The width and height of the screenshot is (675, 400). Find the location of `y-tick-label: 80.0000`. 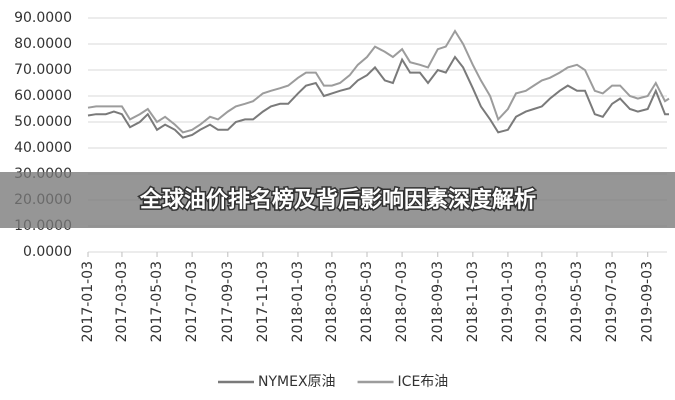

y-tick-label: 80.0000 is located at coordinates (43, 44).